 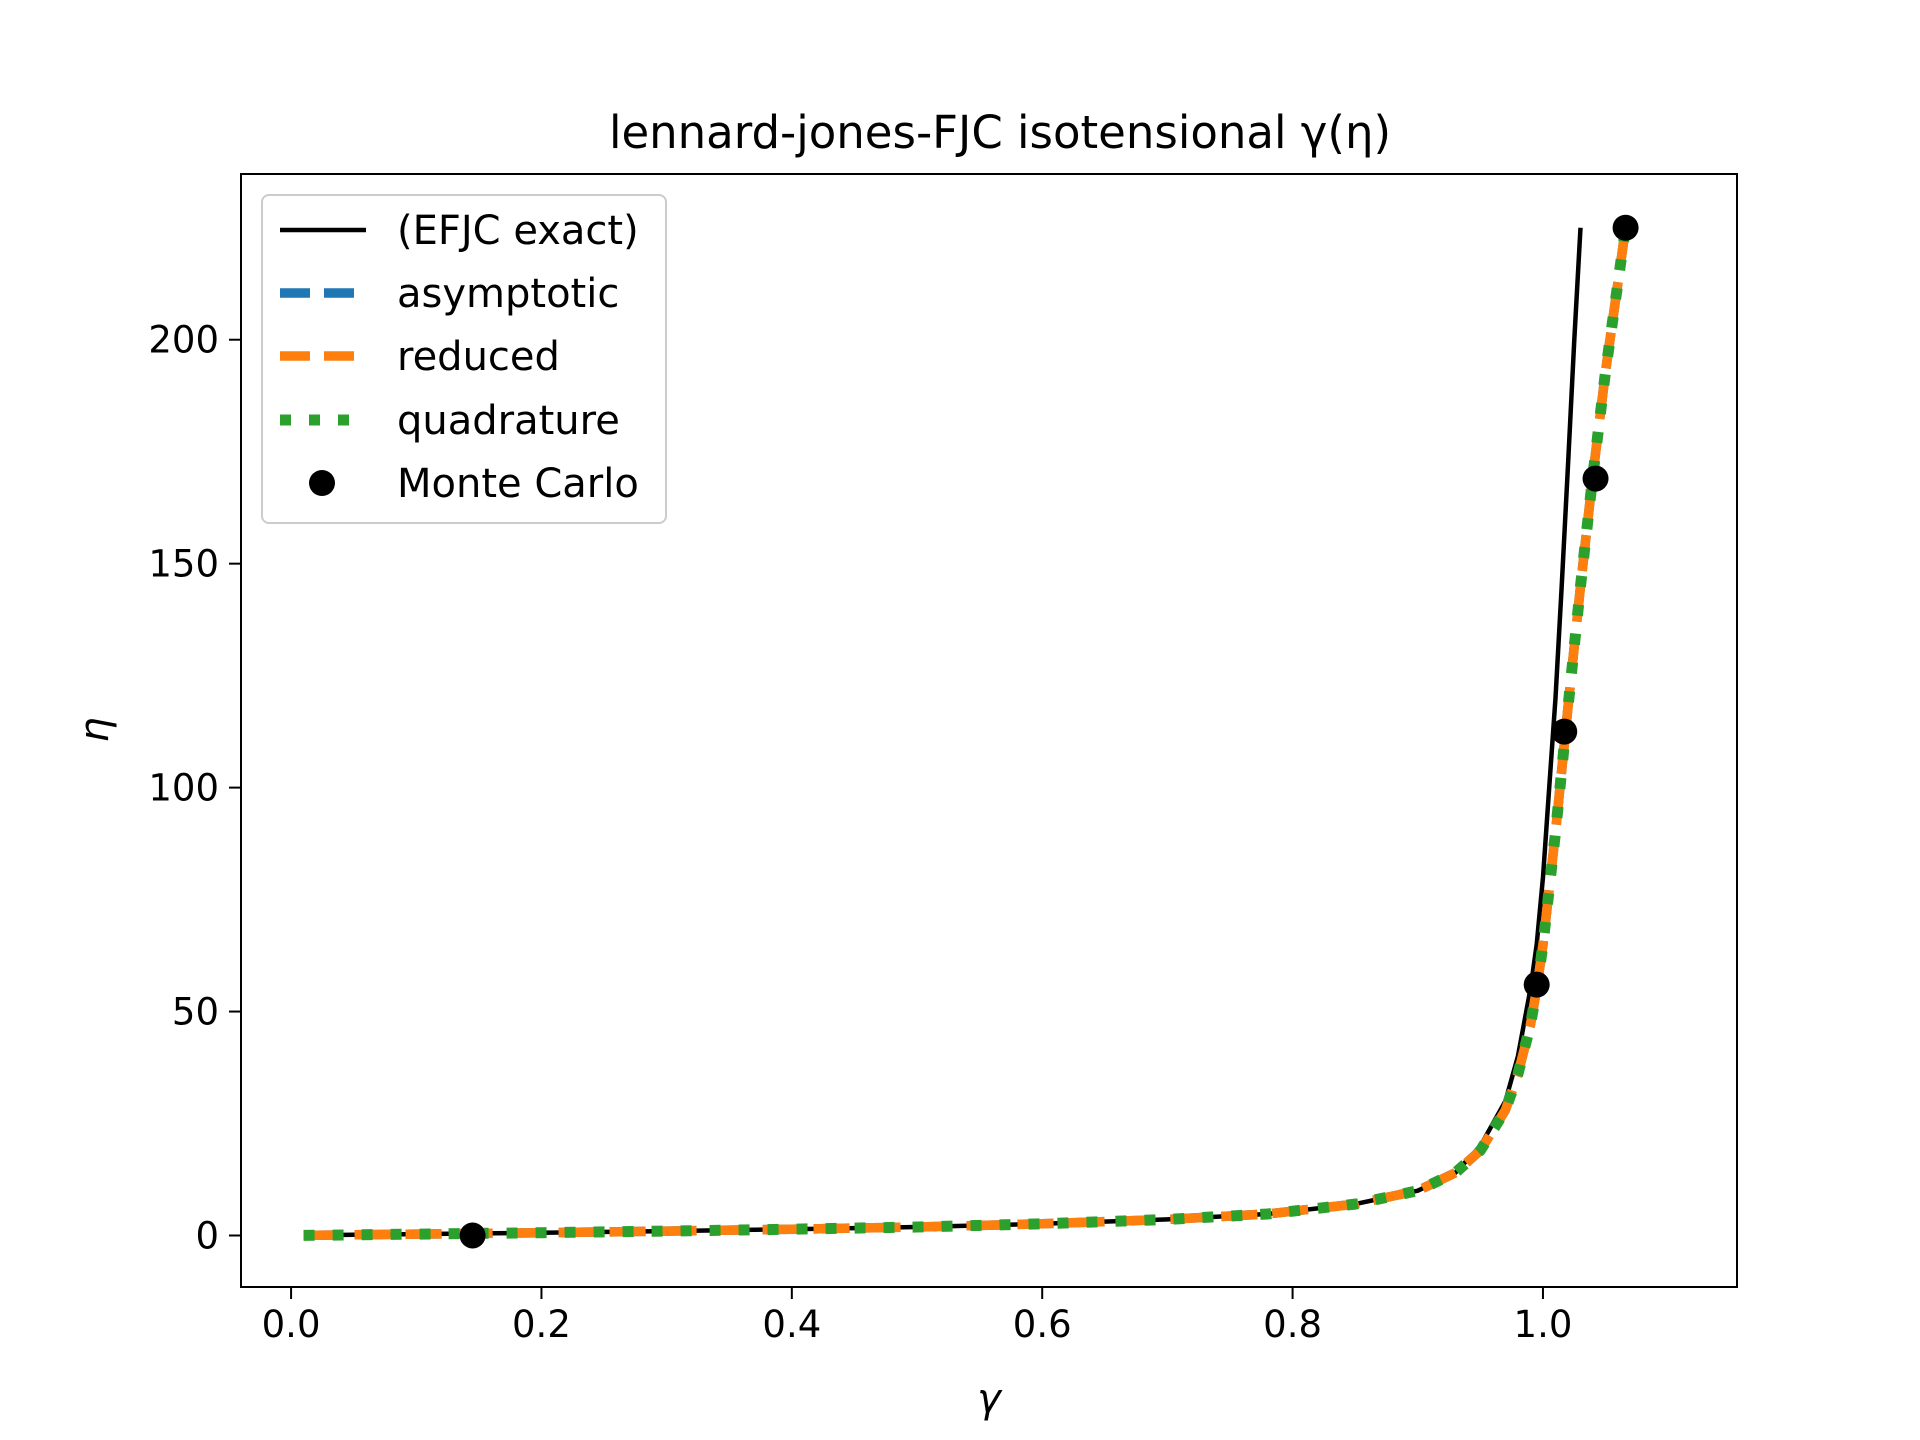 I want to click on y-tick-label: 200, so click(x=183, y=340).